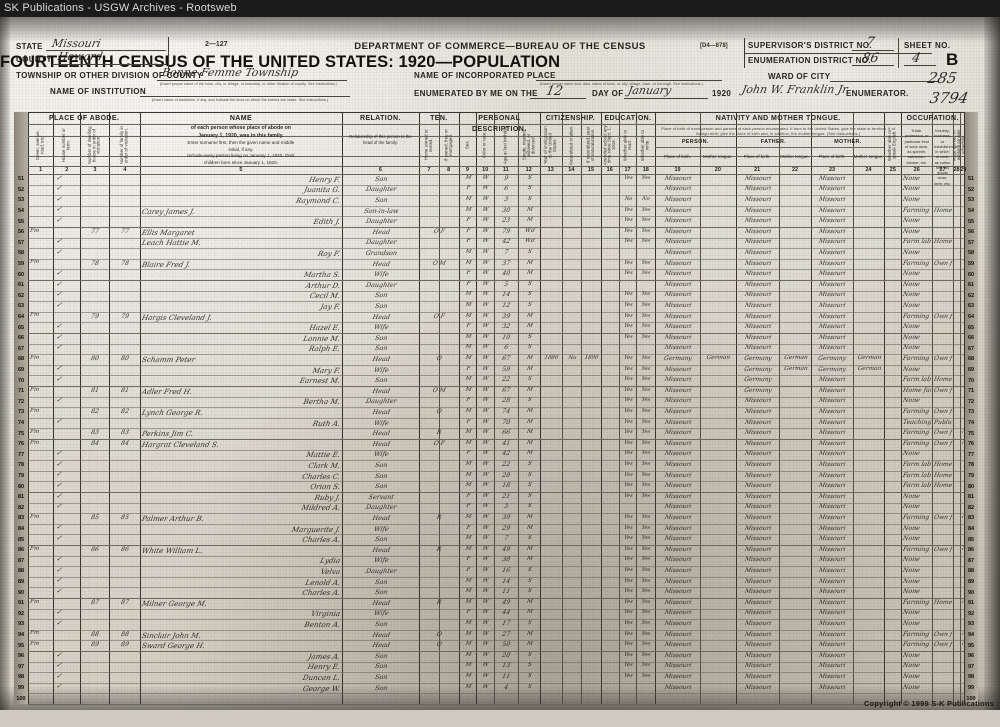 The height and width of the screenshot is (727, 1000). I want to click on table-cell-entry: 13, so click(506, 666).